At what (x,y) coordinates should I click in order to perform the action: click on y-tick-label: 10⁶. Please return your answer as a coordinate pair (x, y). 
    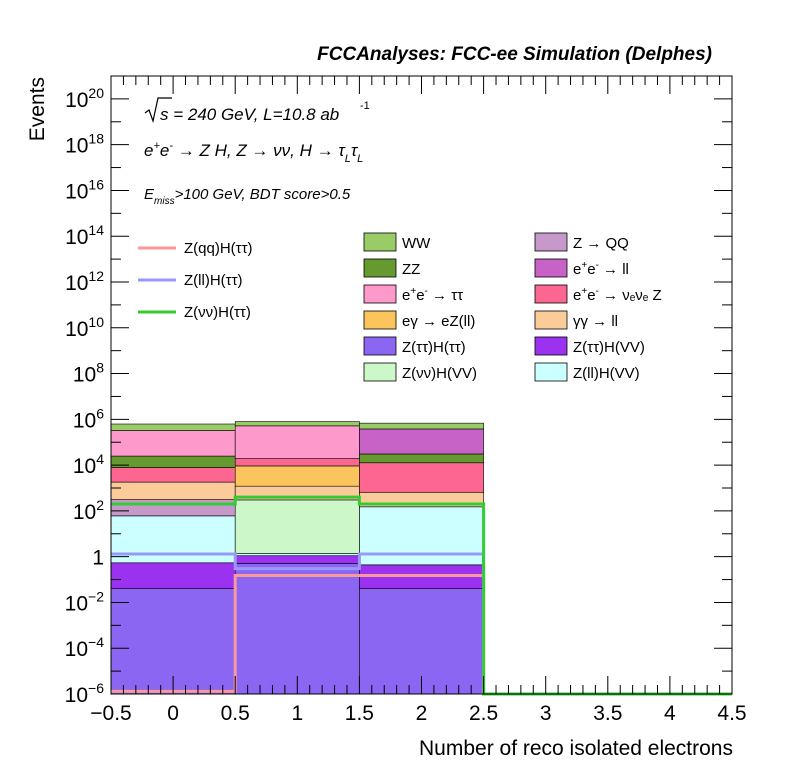
    Looking at the image, I should click on (88, 418).